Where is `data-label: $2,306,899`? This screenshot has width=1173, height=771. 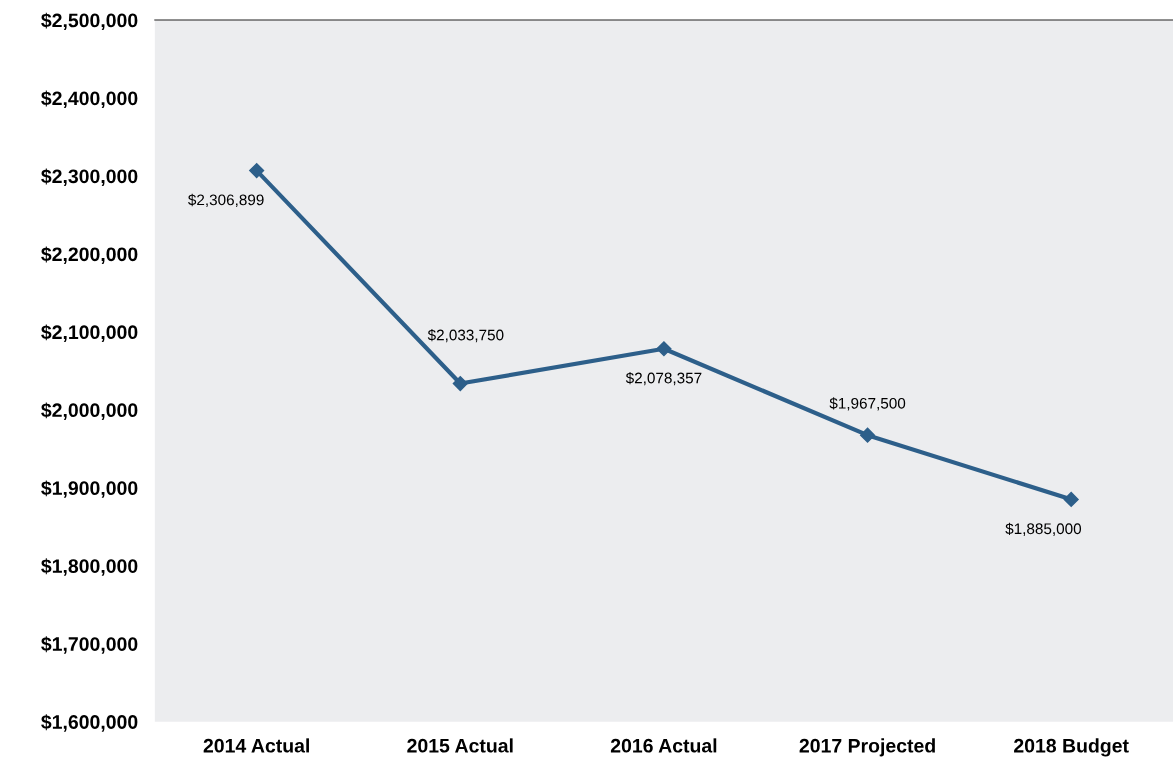
data-label: $2,306,899 is located at coordinates (226, 200).